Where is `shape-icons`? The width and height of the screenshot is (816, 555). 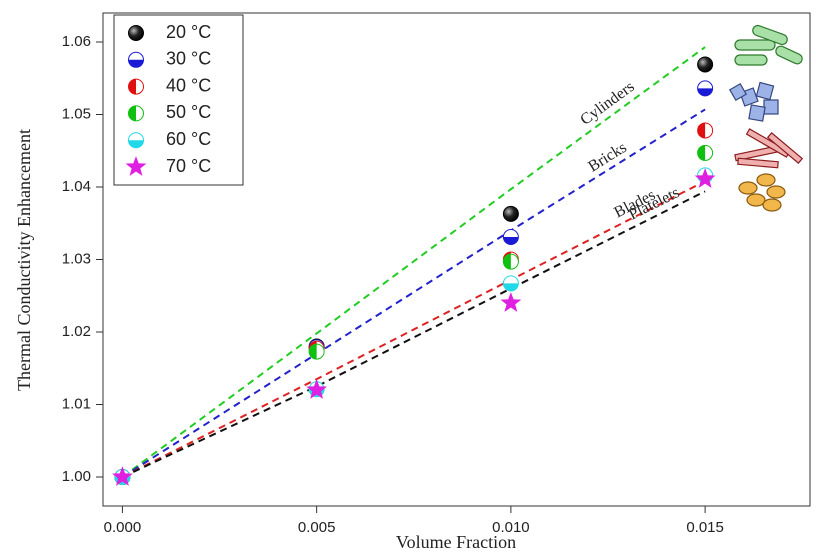
shape-icons is located at coordinates (766, 118).